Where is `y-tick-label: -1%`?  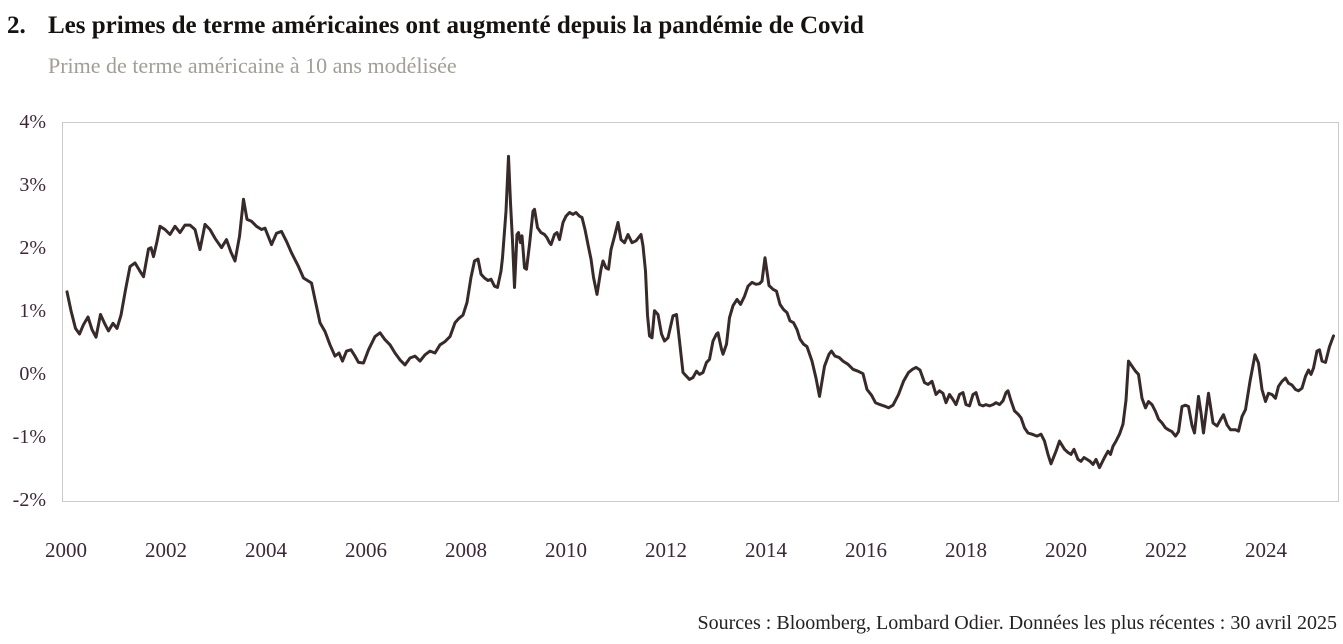
y-tick-label: -1% is located at coordinates (29, 437).